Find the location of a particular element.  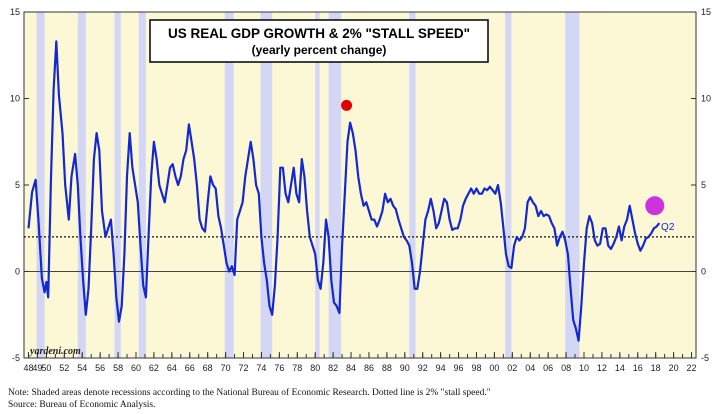

x-tick-label: 90 is located at coordinates (405, 368).